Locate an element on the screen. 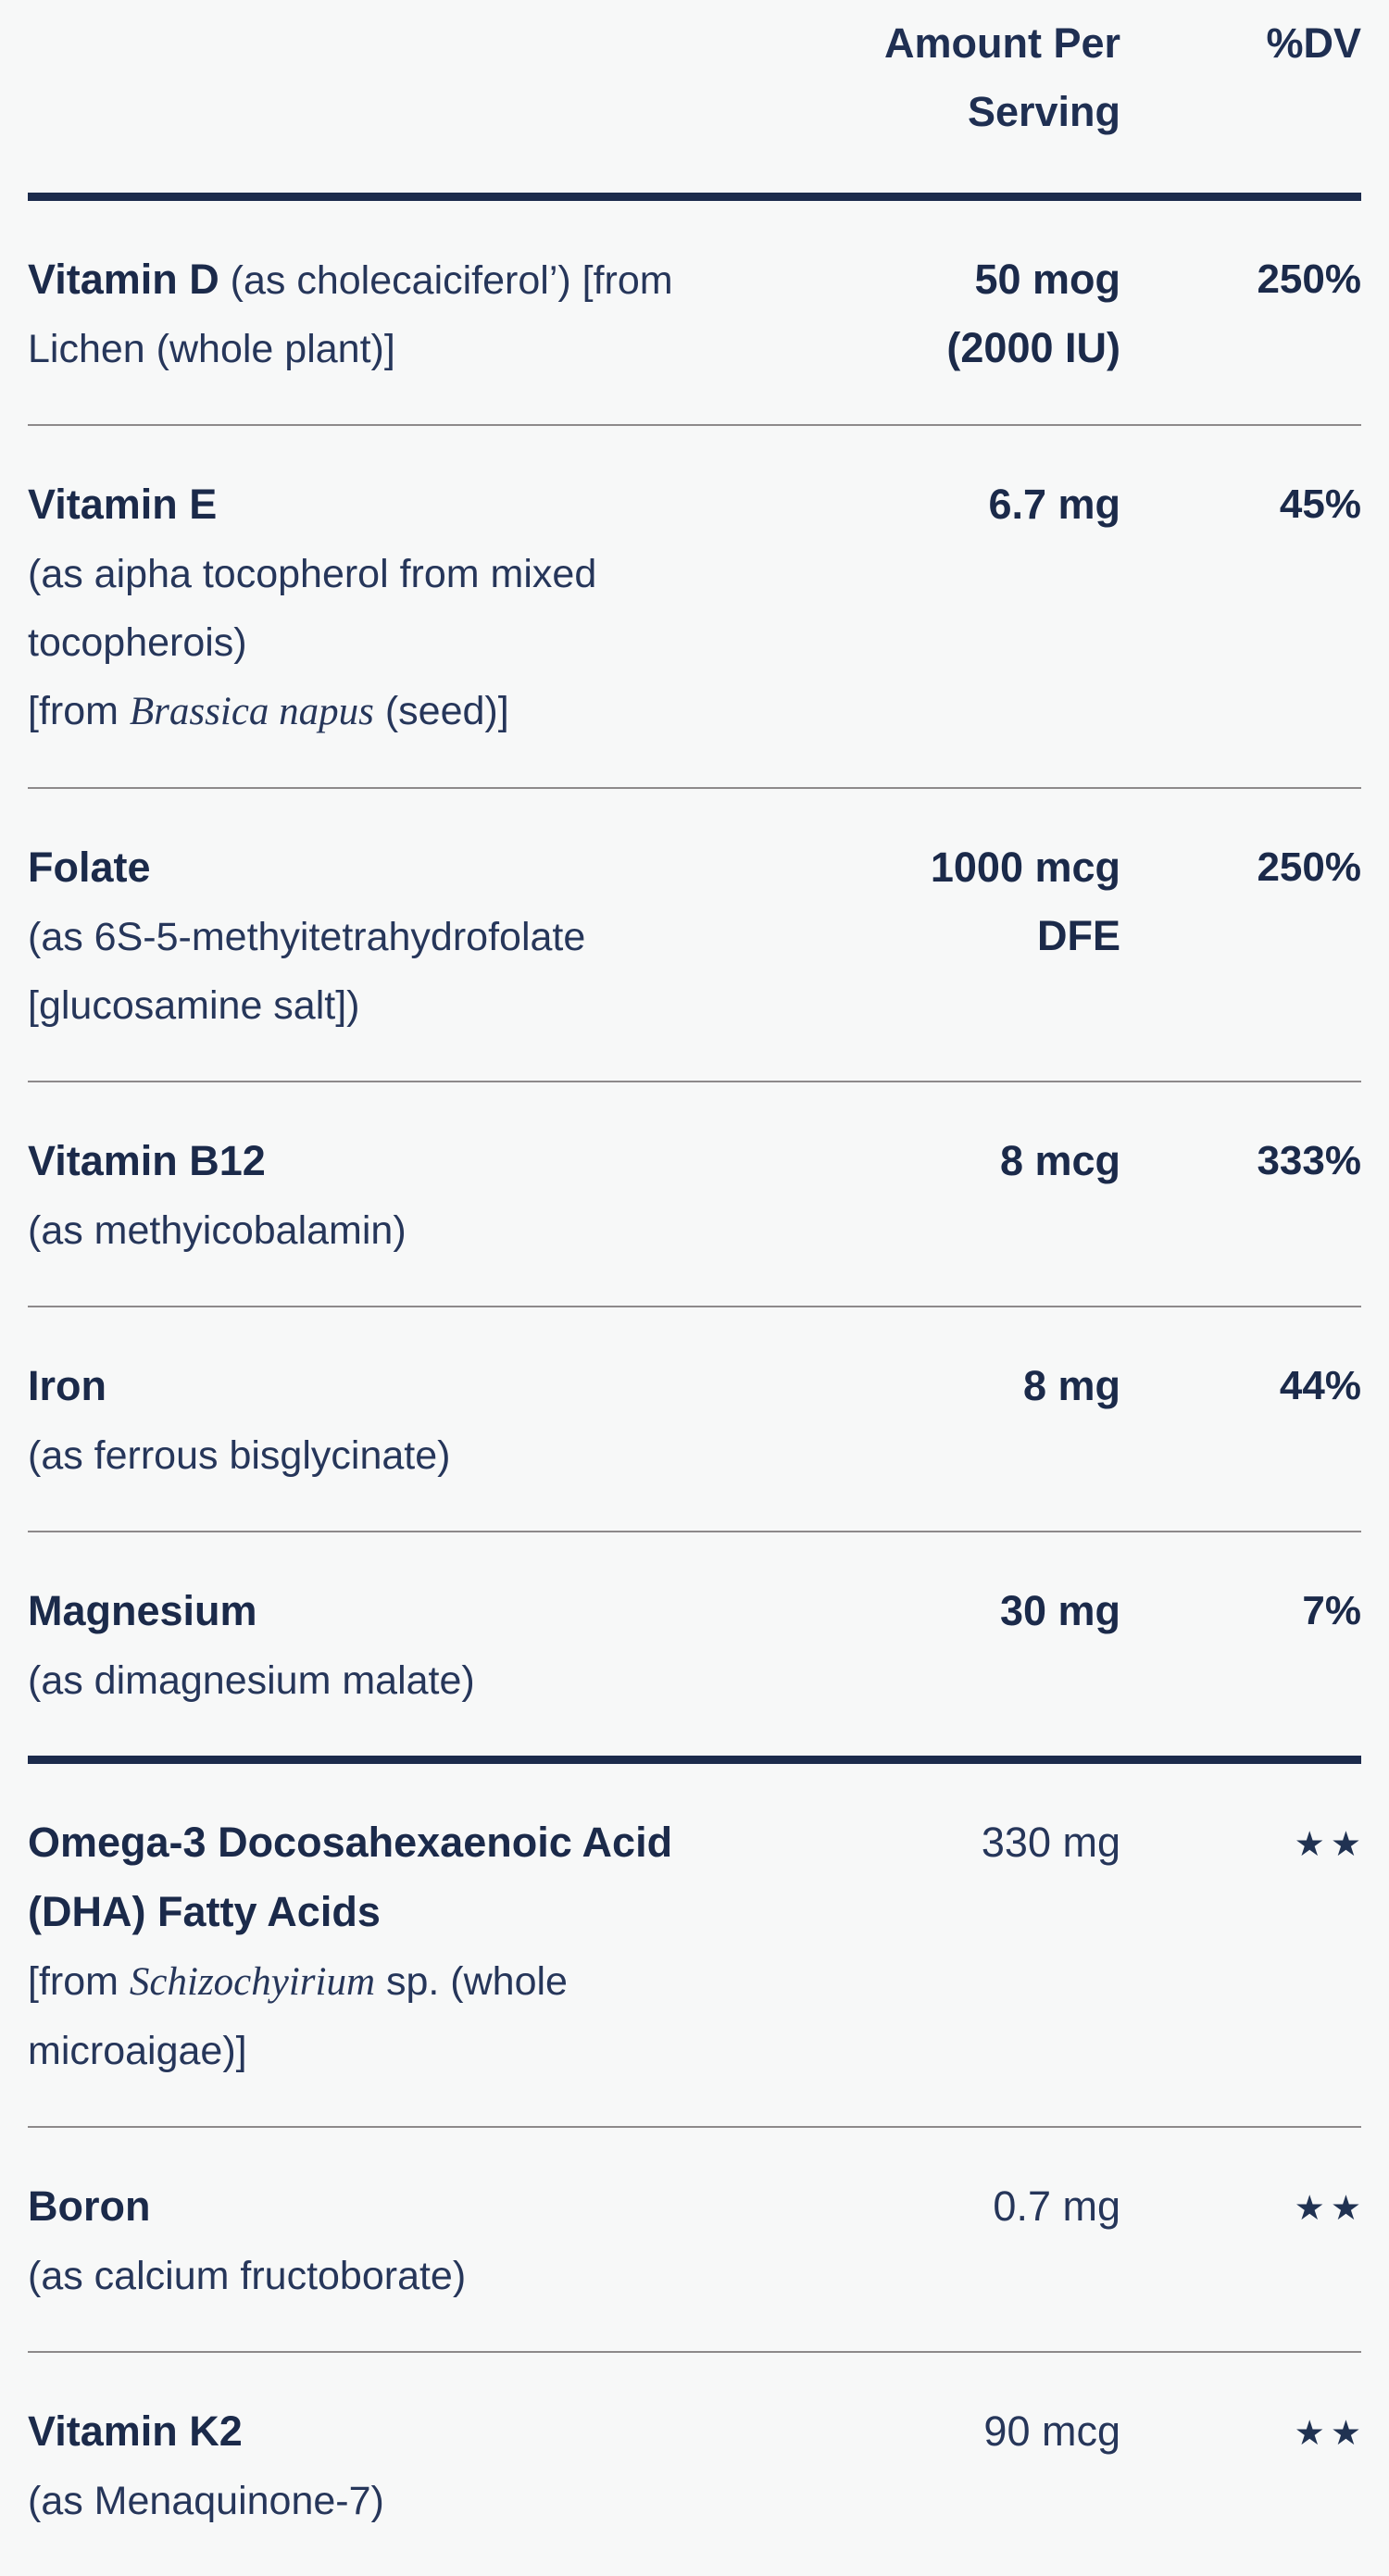  entry-detail-line: (as aipha tocopherol from mixed is located at coordinates (312, 574).